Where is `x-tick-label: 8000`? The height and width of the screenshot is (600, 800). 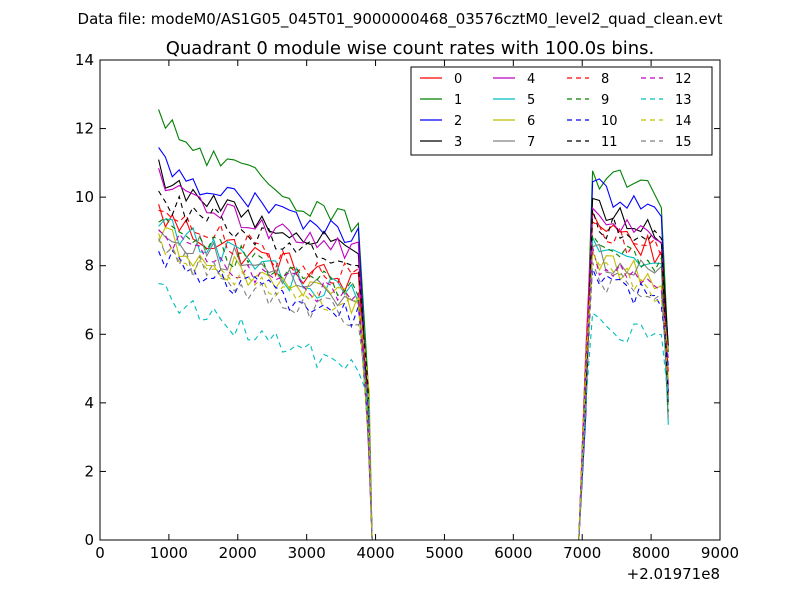
x-tick-label: 8000 is located at coordinates (651, 553).